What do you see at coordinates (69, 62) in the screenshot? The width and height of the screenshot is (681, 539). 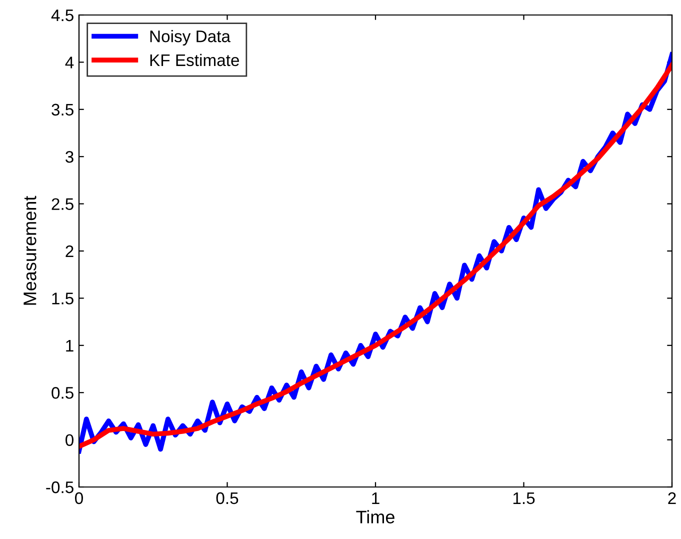 I see `y-tick-label: 4` at bounding box center [69, 62].